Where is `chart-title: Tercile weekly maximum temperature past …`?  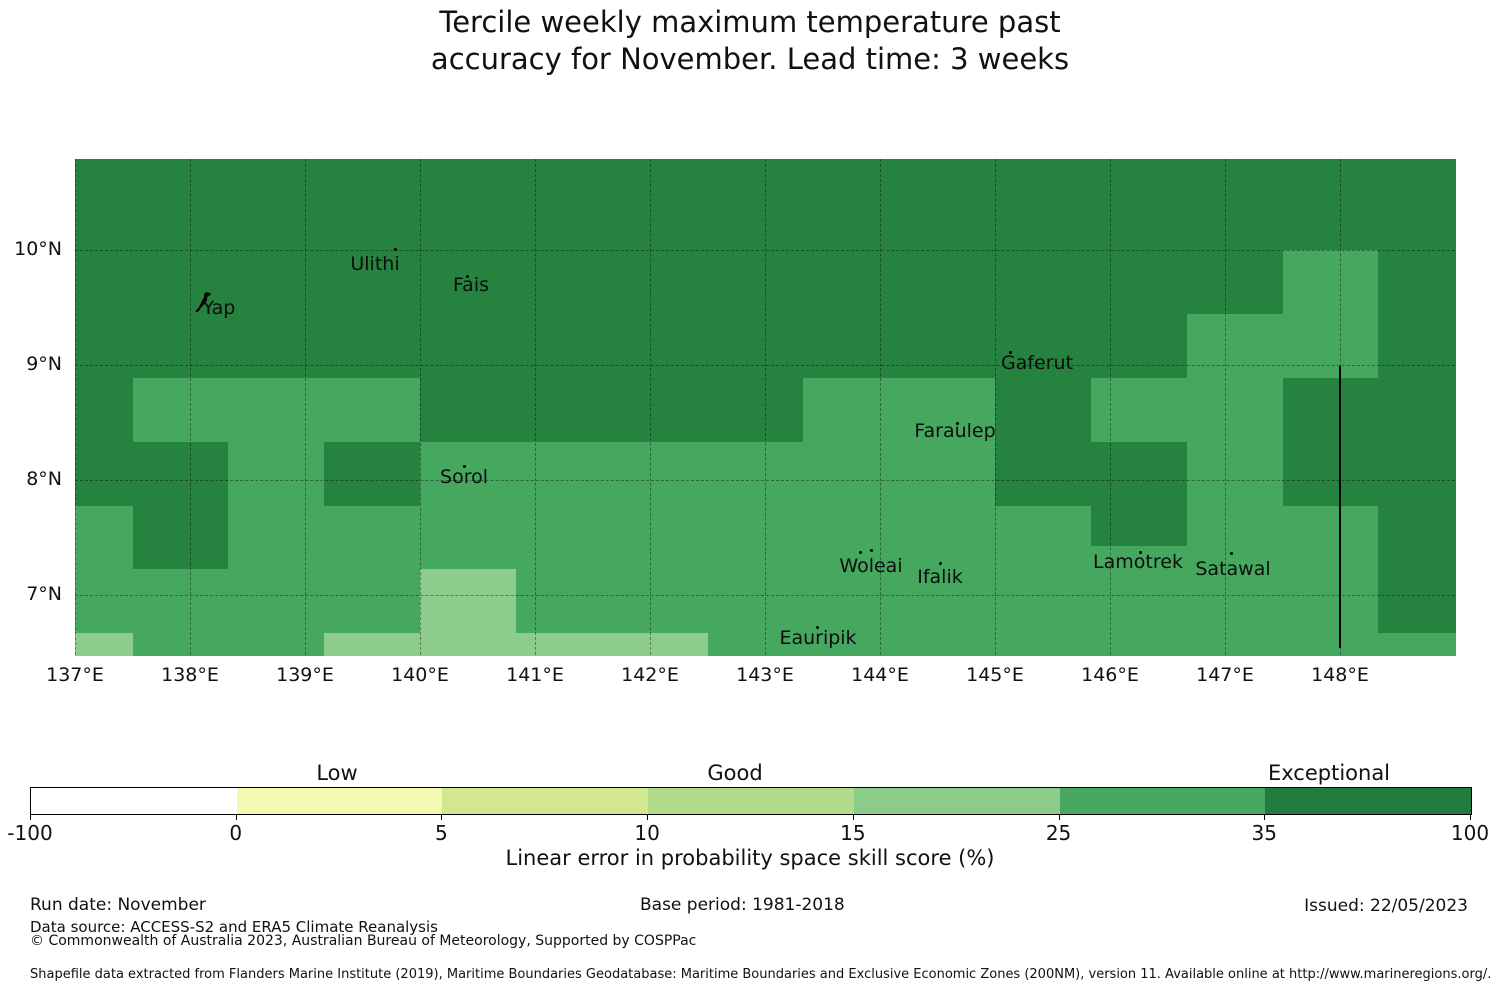 chart-title: Tercile weekly maximum temperature past … is located at coordinates (750, 41).